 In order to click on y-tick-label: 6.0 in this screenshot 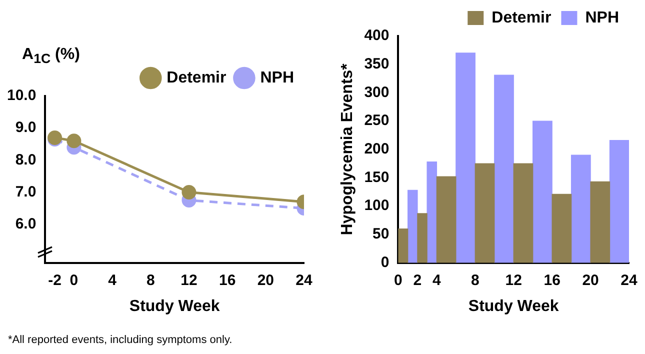, I will do `click(25, 223)`.